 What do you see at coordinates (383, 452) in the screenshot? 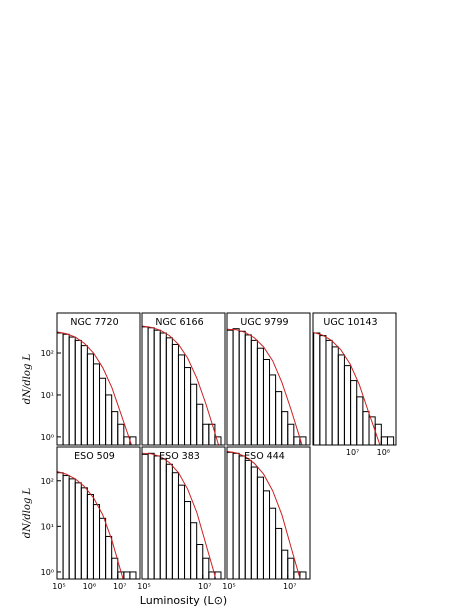
I see `x-tick-label: 10⁸` at bounding box center [383, 452].